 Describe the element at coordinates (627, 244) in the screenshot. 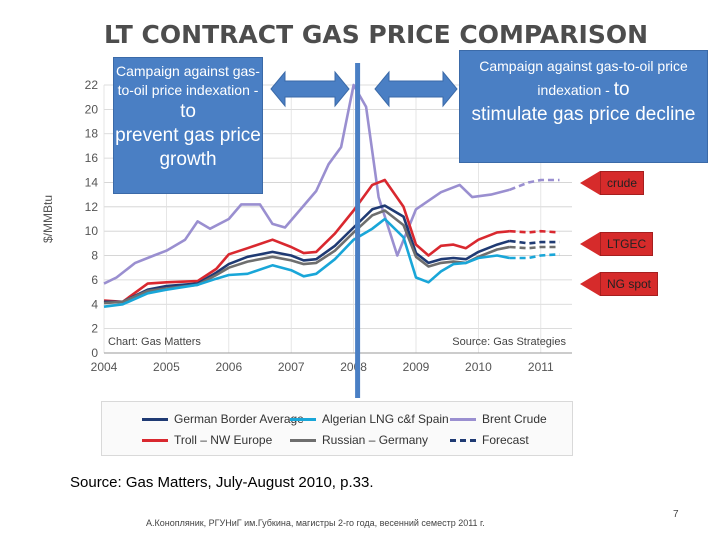

I see `tag-ltgec-label: LTGEC` at that location.